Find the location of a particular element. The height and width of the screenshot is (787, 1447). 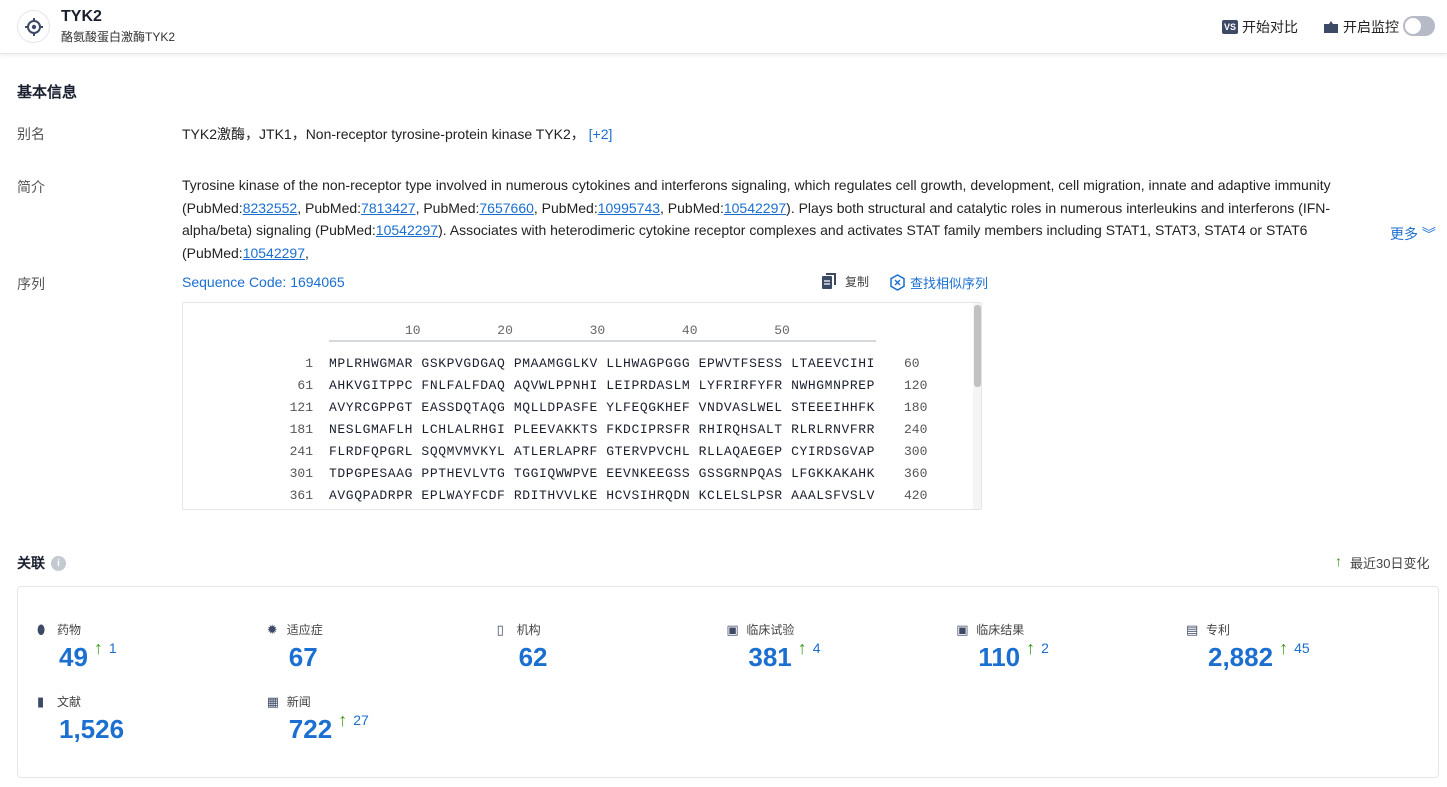

stat-value: 62 is located at coordinates (533, 657).